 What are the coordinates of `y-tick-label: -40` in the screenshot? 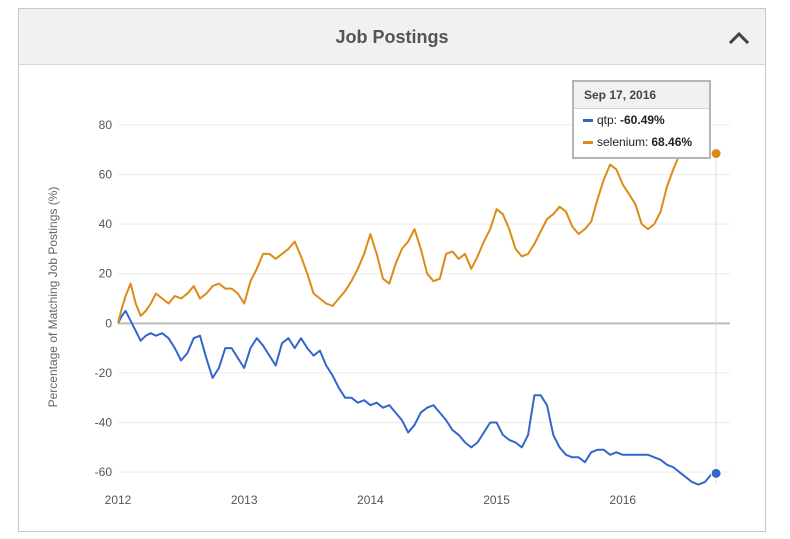 It's located at (104, 423).